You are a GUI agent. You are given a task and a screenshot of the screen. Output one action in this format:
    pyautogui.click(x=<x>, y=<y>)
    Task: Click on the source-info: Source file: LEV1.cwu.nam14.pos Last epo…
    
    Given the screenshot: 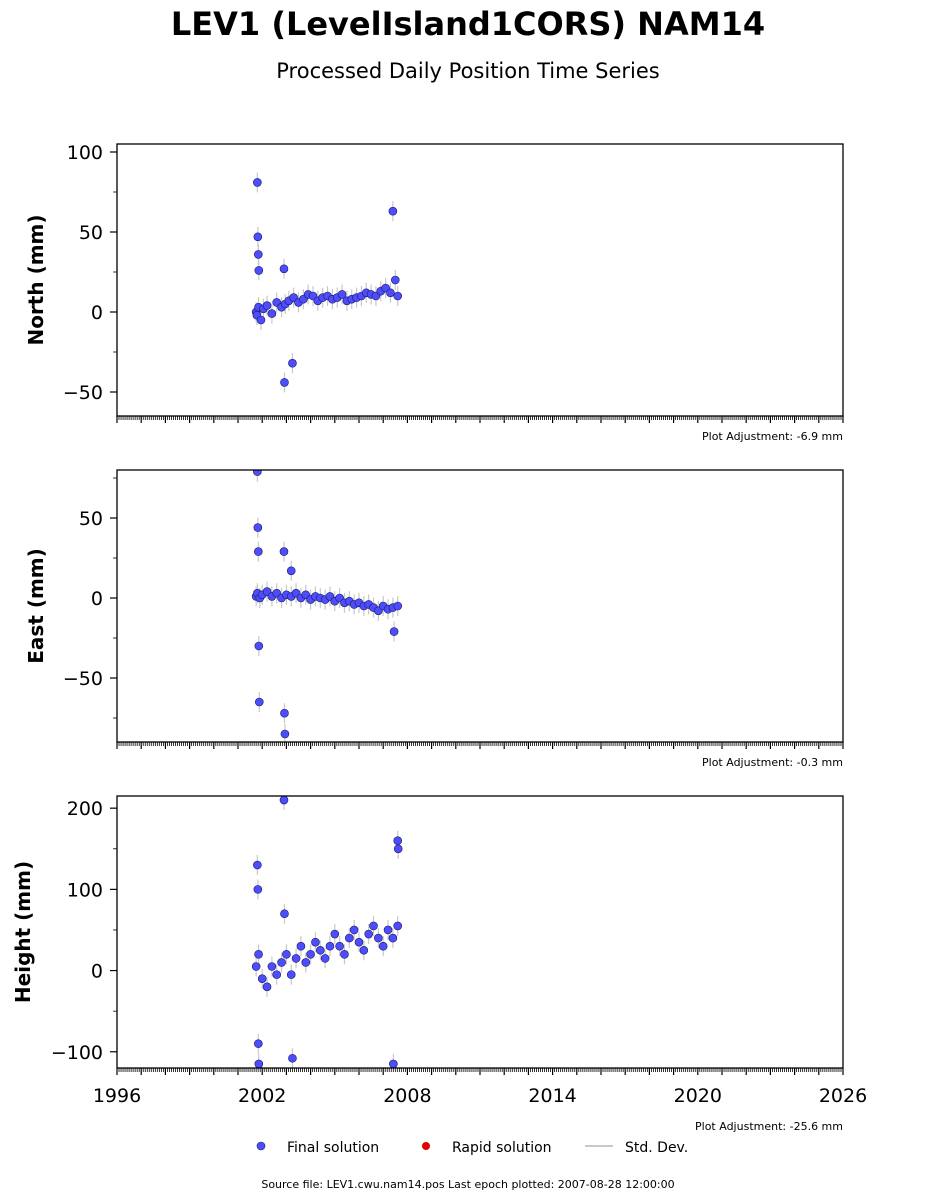 What is the action you would take?
    pyautogui.click(x=467, y=1184)
    